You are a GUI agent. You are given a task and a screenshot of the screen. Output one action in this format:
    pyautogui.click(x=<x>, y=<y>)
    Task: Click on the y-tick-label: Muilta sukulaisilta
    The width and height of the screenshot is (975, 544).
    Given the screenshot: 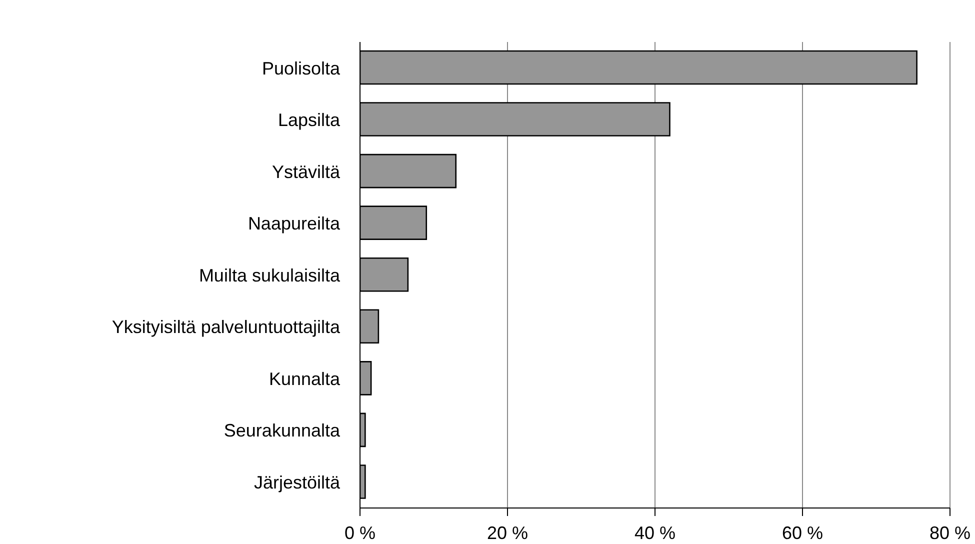 What is the action you would take?
    pyautogui.click(x=269, y=275)
    